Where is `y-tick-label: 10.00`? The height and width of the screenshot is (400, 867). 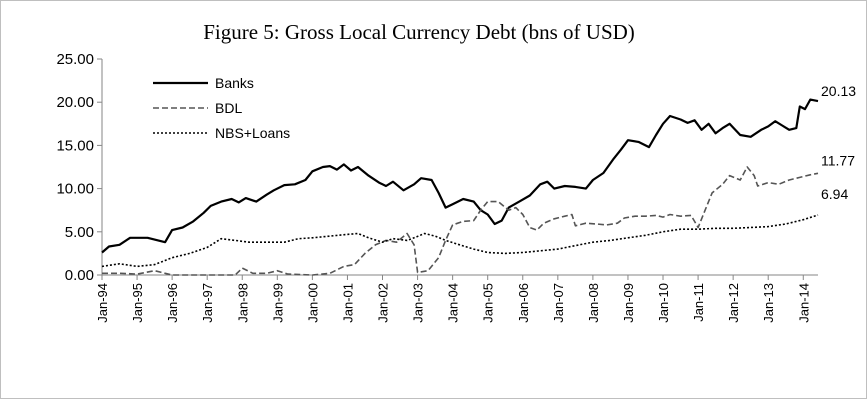
y-tick-label: 10.00 is located at coordinates (75, 189).